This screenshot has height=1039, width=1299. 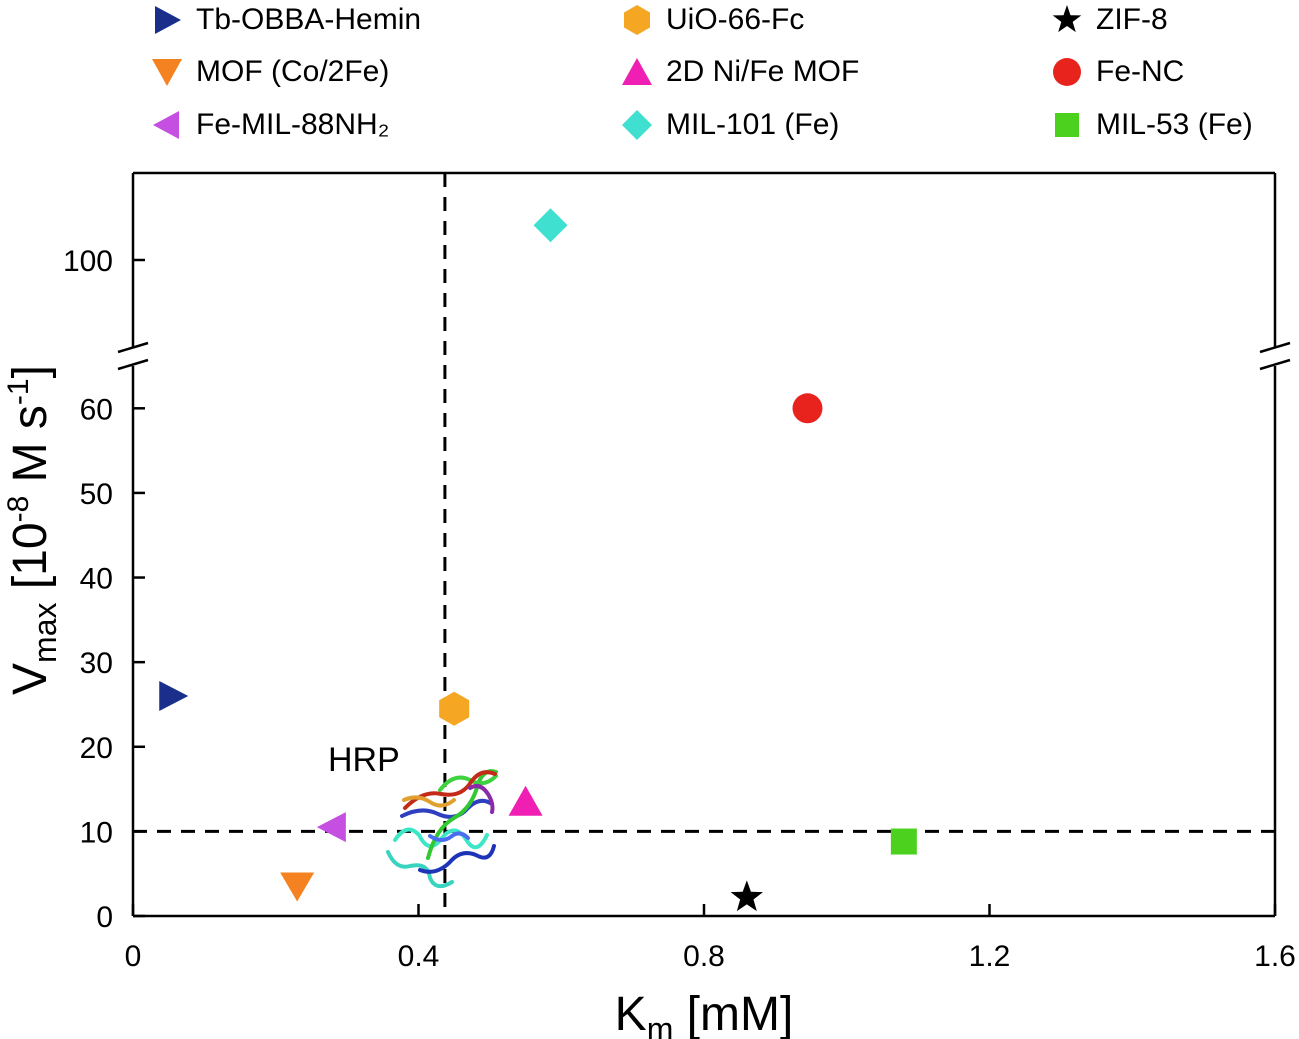 What do you see at coordinates (763, 71) in the screenshot?
I see `legend-label: 2D Ni/Fe MOF` at bounding box center [763, 71].